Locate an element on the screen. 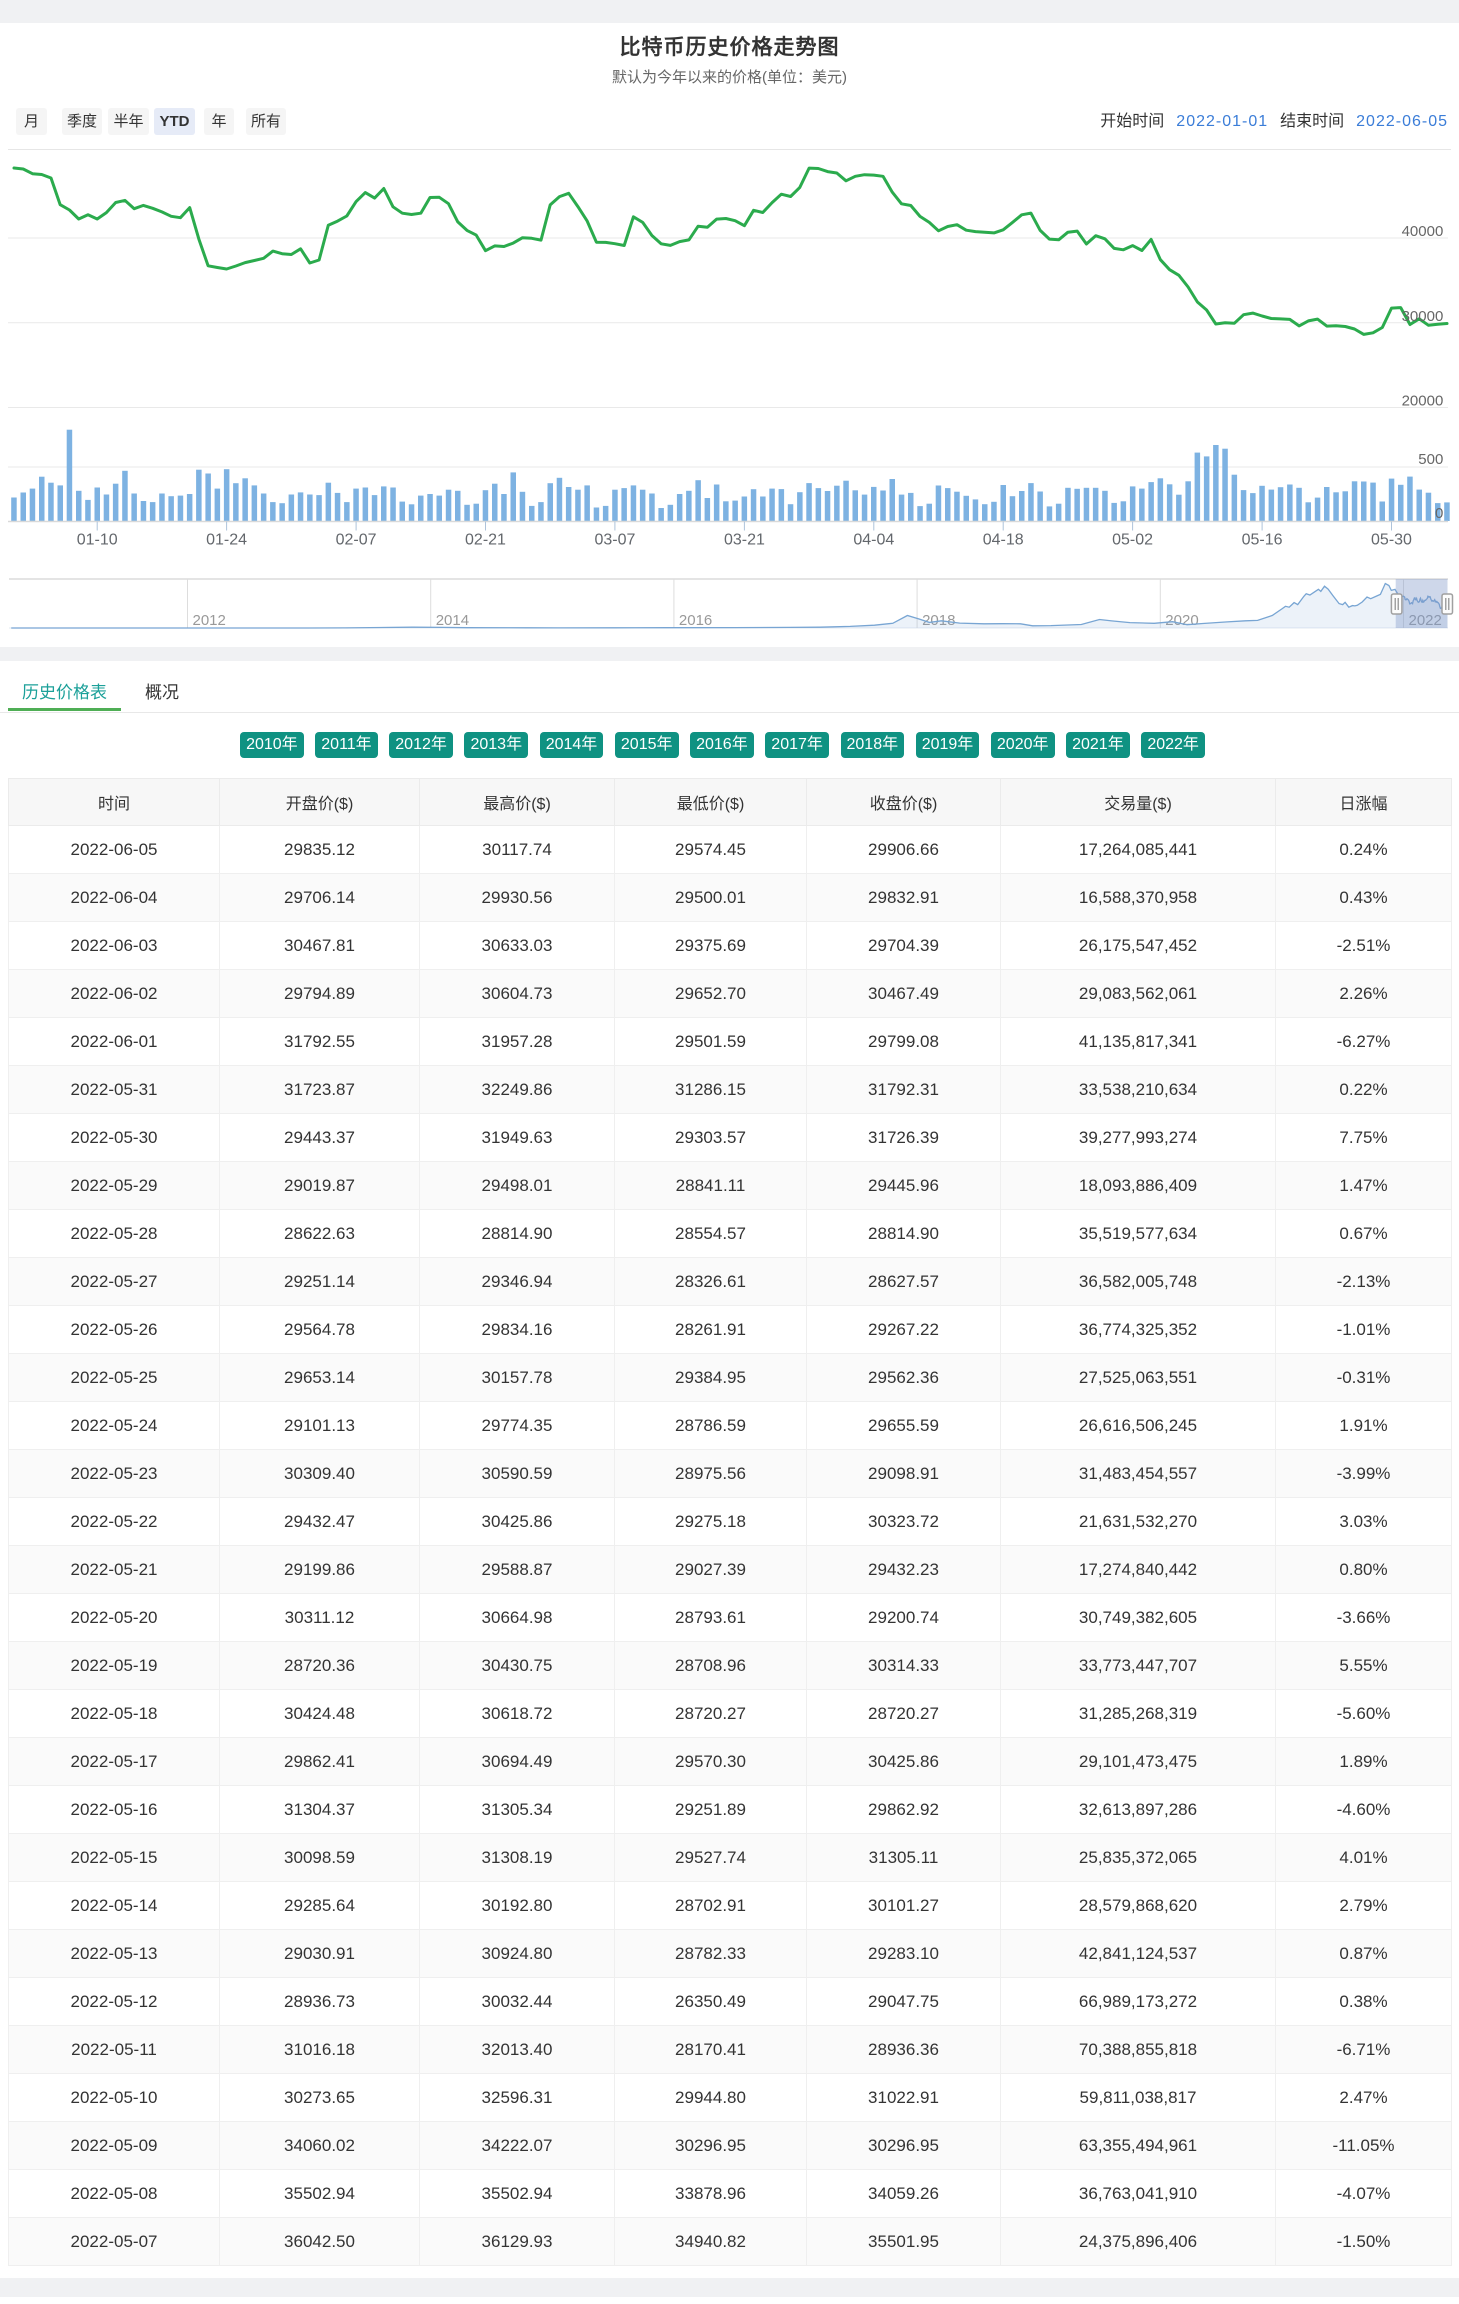 This screenshot has height=2304, width=1459. svg-text: 02-07 is located at coordinates (356, 540).